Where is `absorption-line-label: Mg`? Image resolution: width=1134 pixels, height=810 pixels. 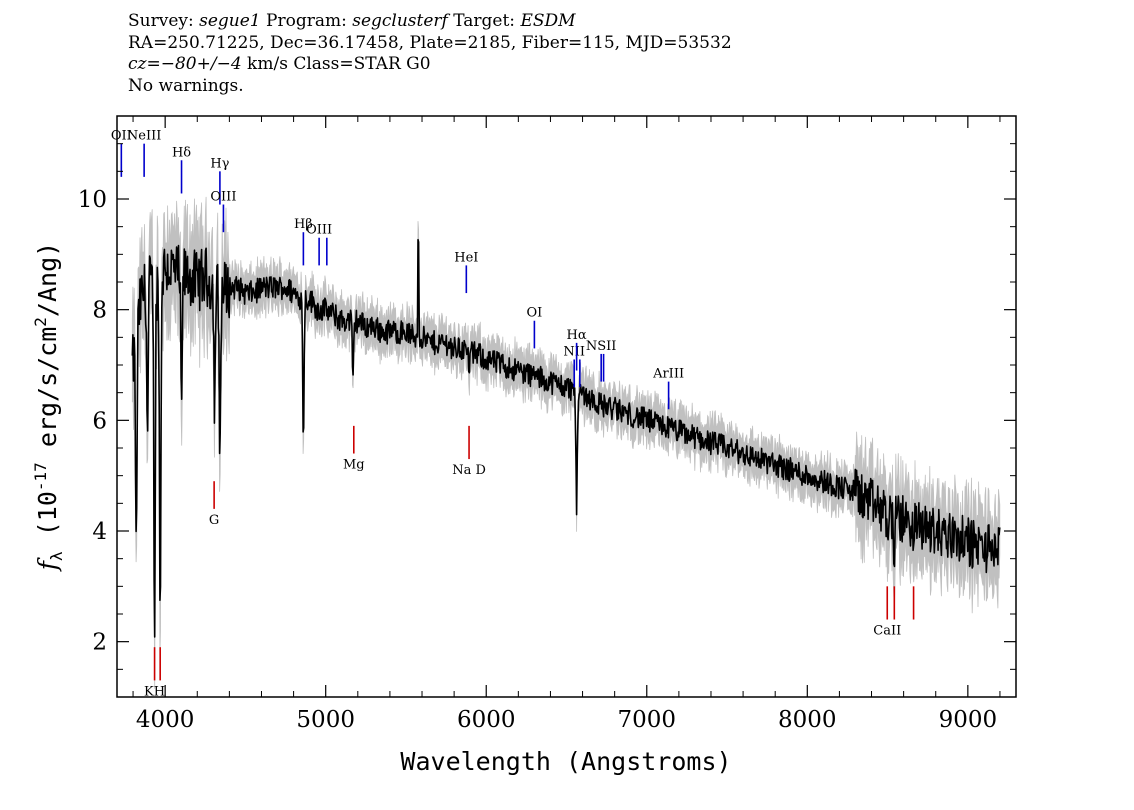 absorption-line-label: Mg is located at coordinates (354, 465).